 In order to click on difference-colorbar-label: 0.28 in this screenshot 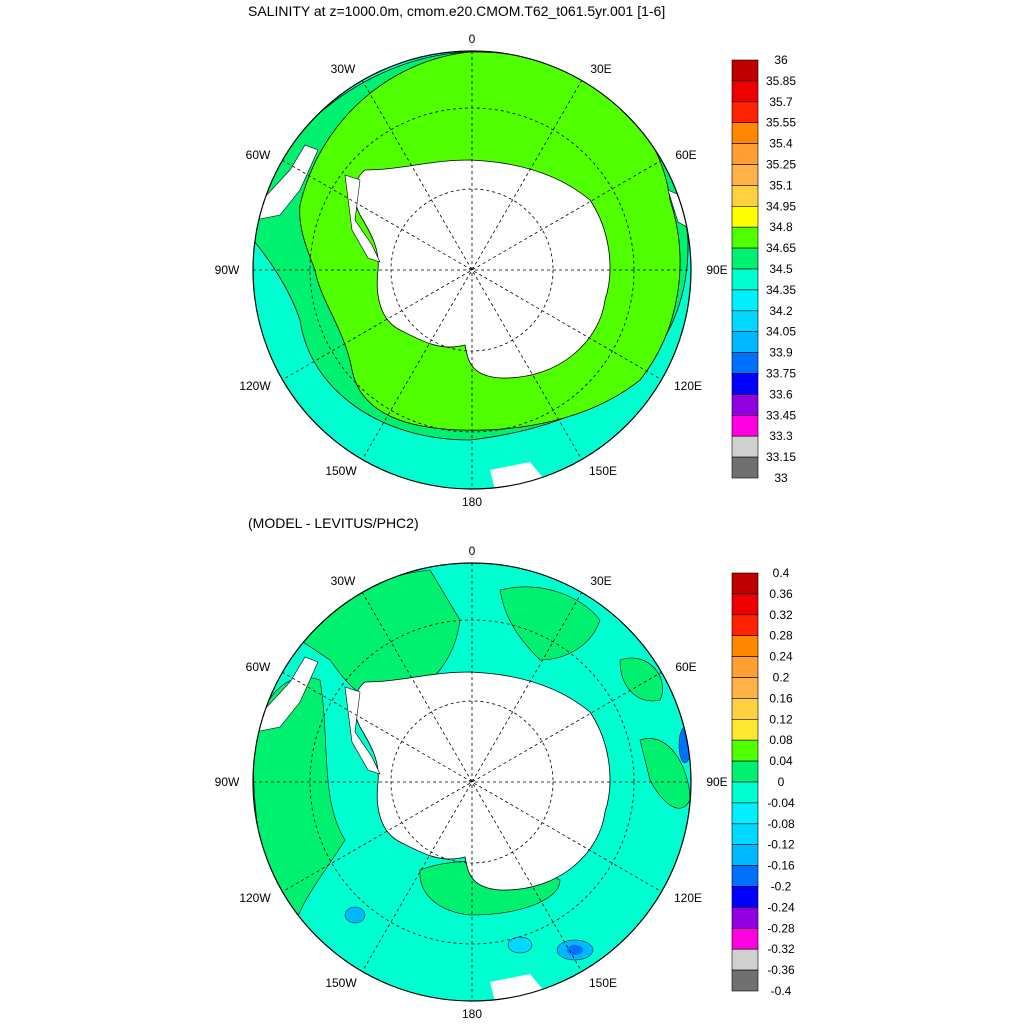, I will do `click(781, 636)`.